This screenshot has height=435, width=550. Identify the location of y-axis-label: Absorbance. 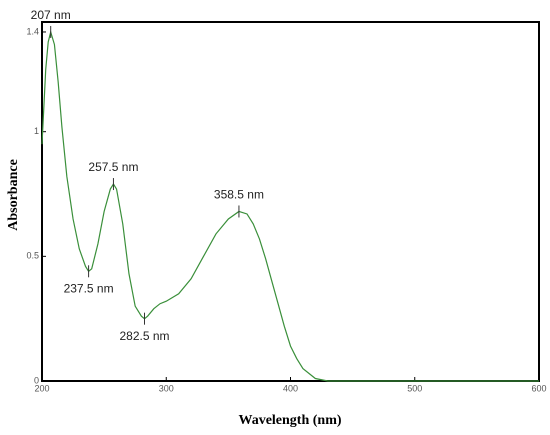
(13, 195).